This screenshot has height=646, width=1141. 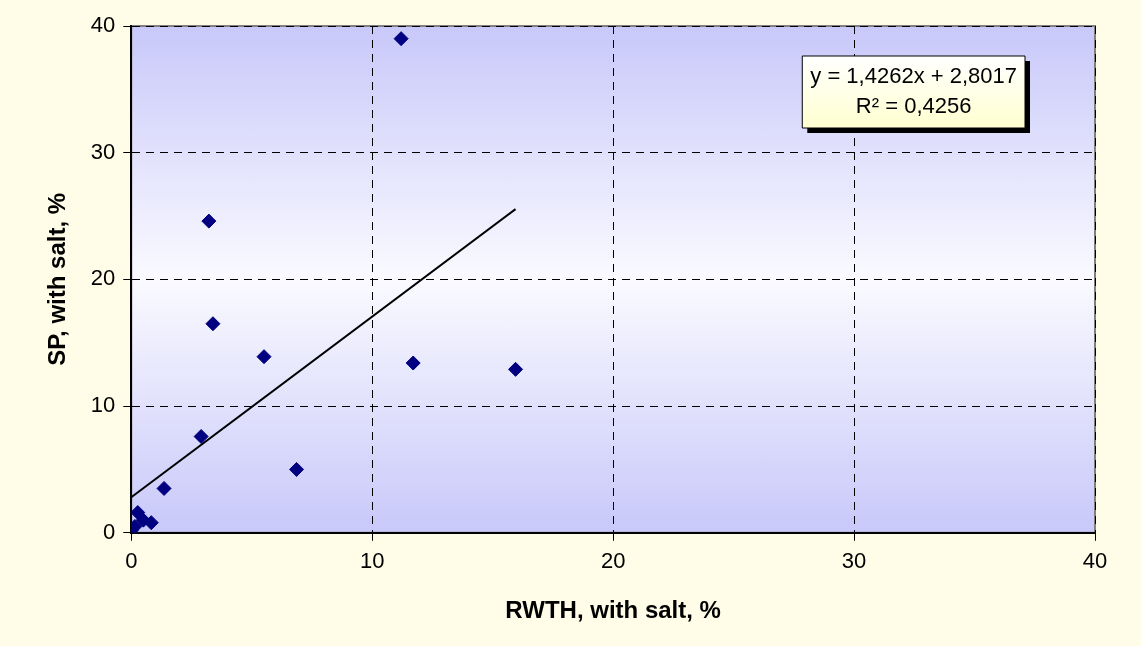 What do you see at coordinates (131, 561) in the screenshot?
I see `x-tick-label: 0` at bounding box center [131, 561].